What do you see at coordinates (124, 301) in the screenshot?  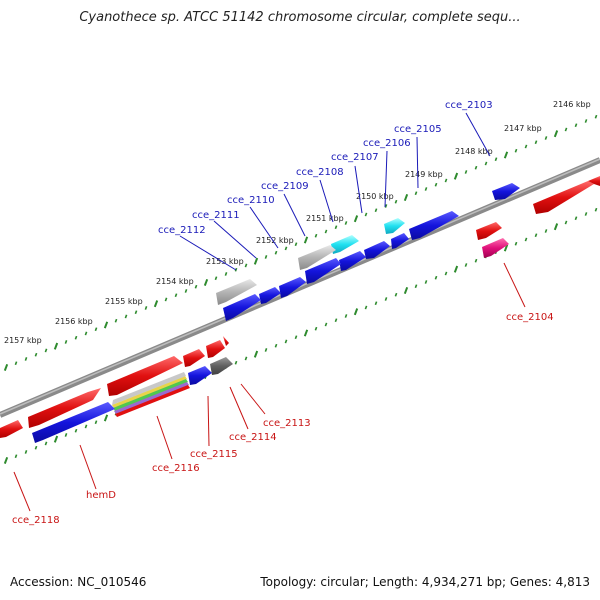 I see `scale-label: 2155 kbp` at bounding box center [124, 301].